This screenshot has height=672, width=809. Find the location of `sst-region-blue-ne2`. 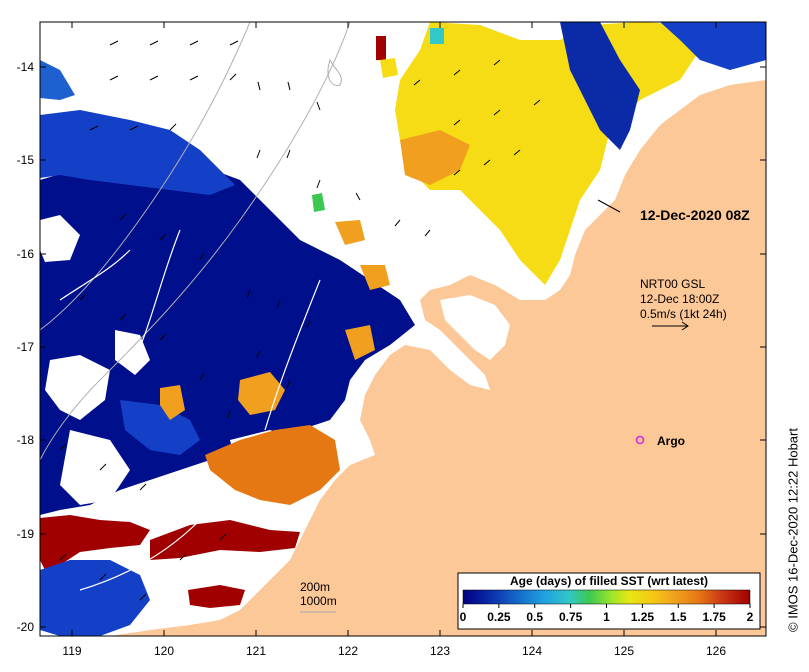

sst-region-blue-ne2 is located at coordinates (713, 46).